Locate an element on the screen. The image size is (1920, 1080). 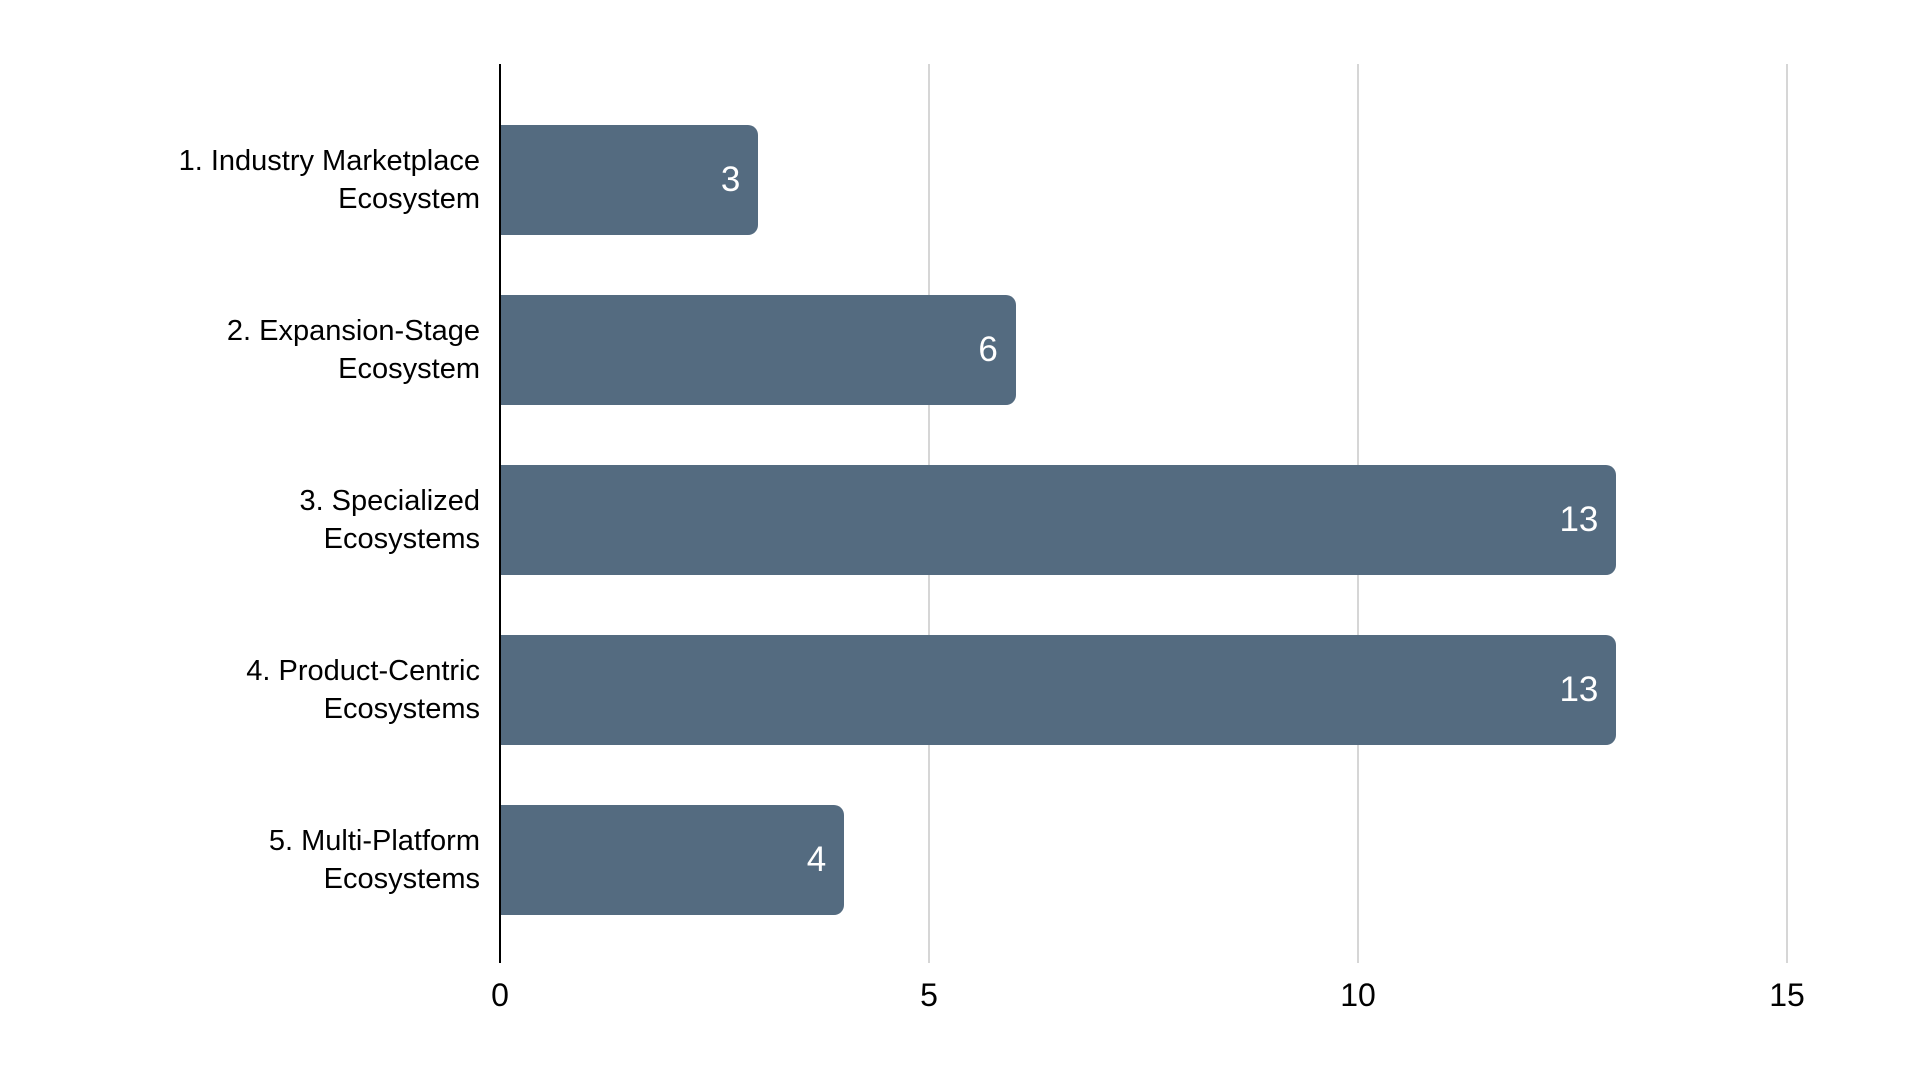
bar-value-label: 6 is located at coordinates (988, 349).